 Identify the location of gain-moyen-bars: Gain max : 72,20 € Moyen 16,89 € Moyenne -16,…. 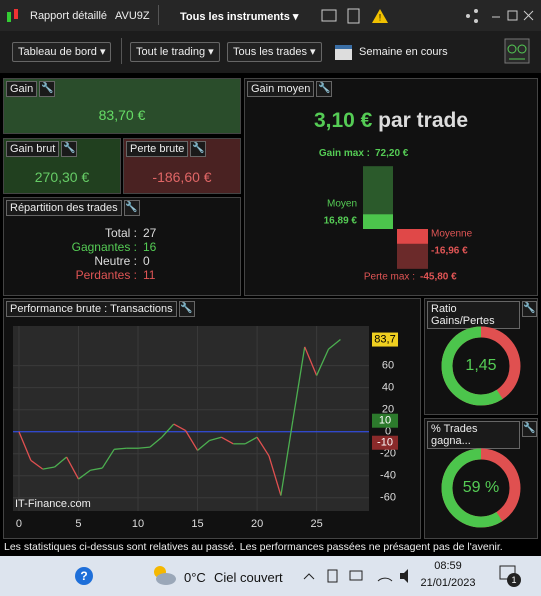
(396, 215).